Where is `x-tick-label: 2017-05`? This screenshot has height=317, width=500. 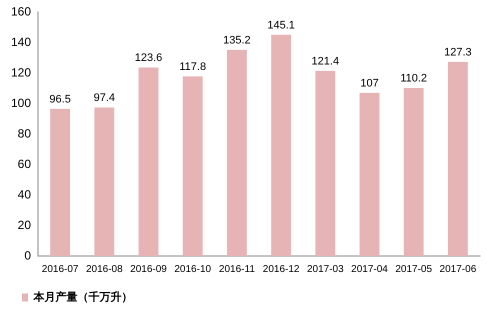 x-tick-label: 2017-05 is located at coordinates (413, 269).